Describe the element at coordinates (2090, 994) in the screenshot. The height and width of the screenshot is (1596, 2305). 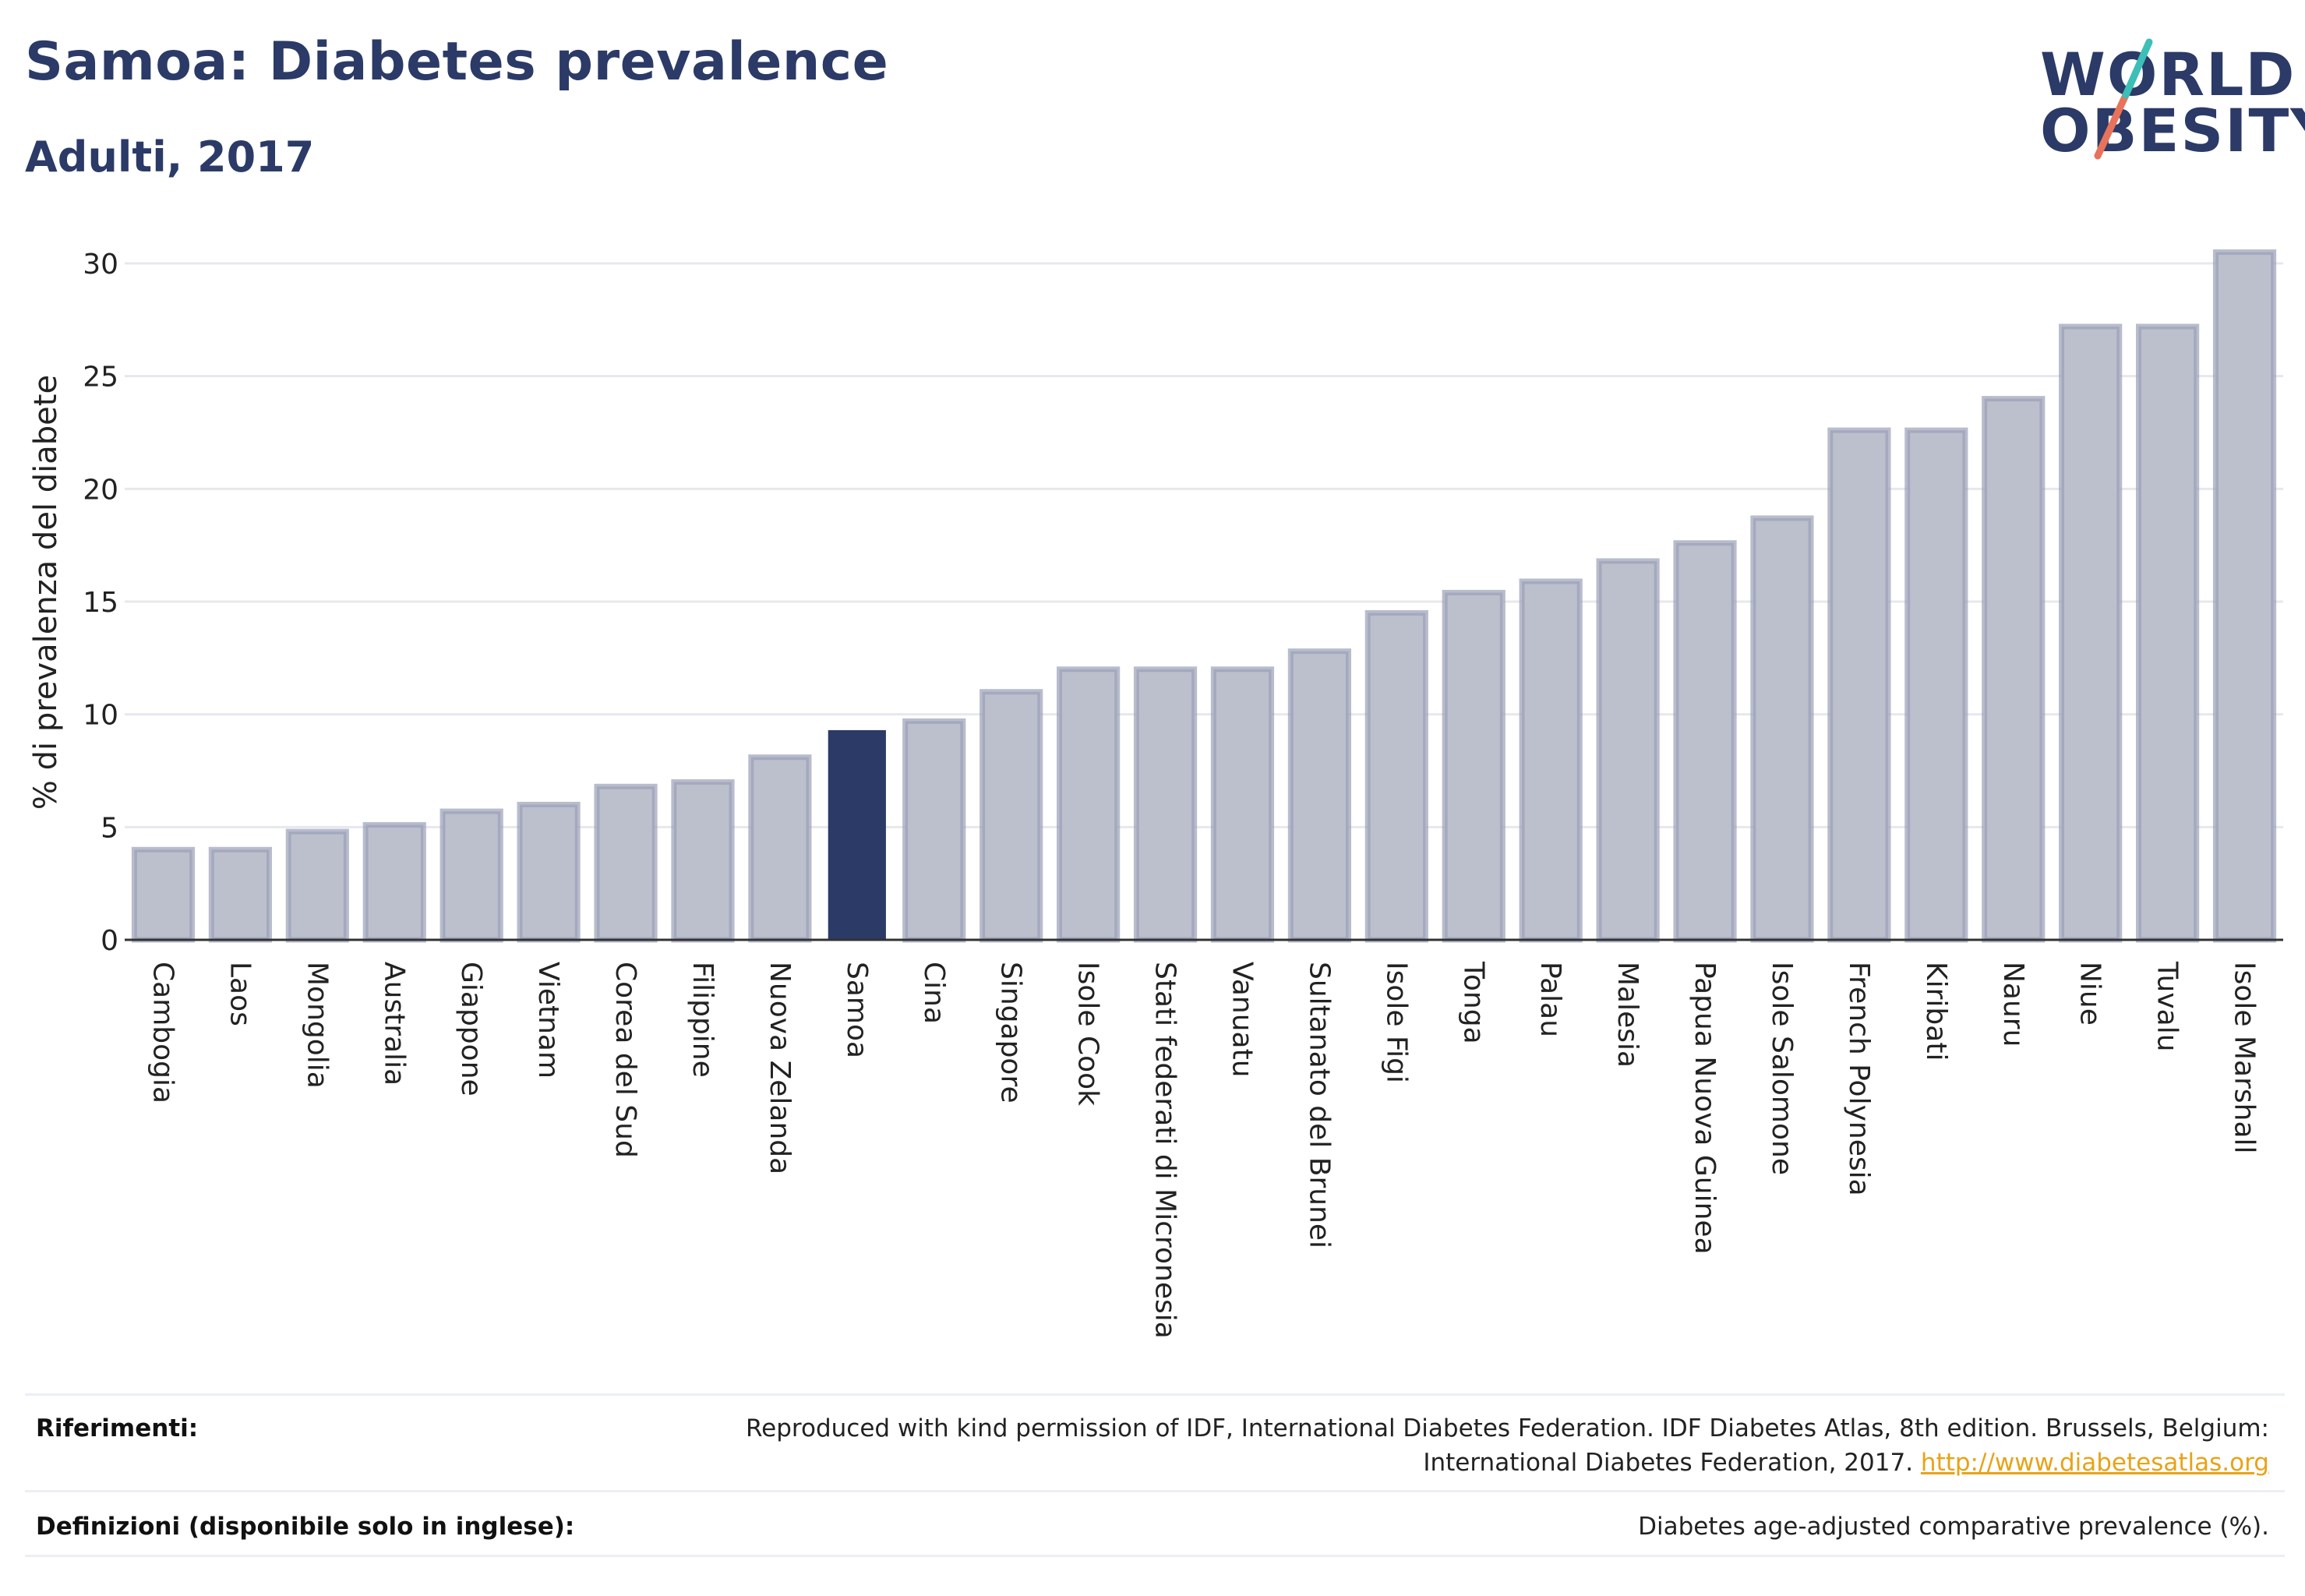
I see `x-tick-label: Niue` at that location.